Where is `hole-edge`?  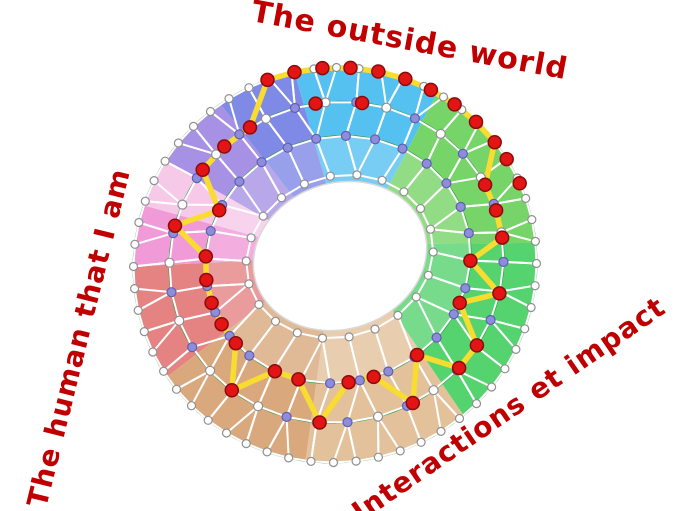
hole-edge is located at coordinates (340, 256).